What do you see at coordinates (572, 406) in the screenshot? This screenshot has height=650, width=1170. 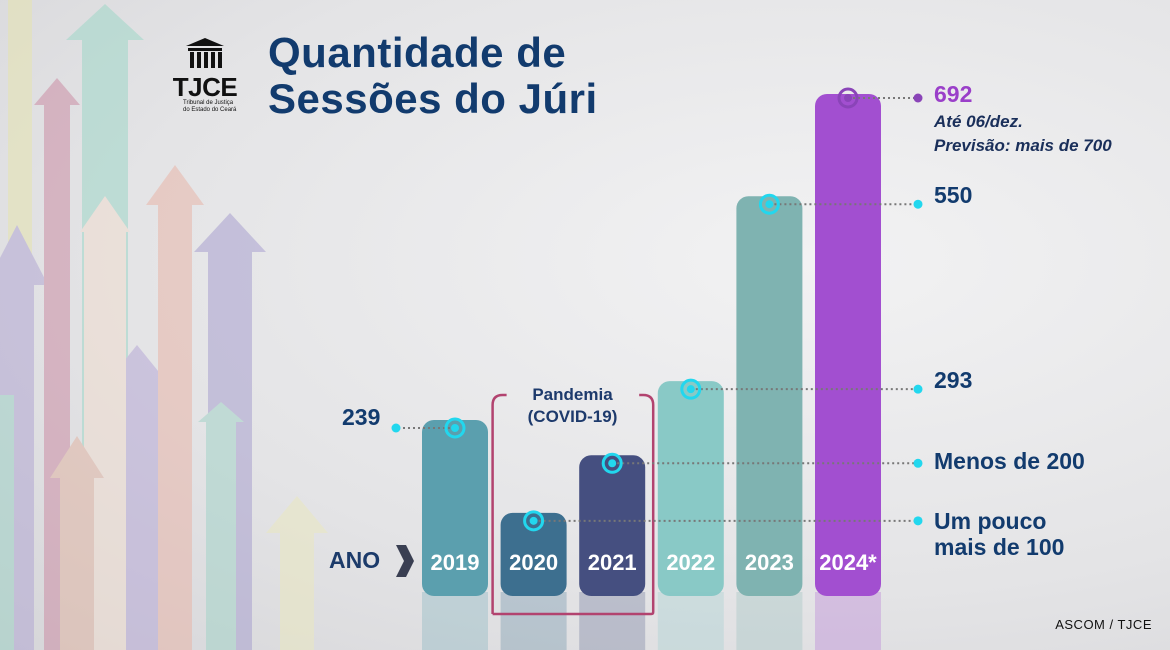 I see `pandemic-label: Pandemia (COVID-19)` at bounding box center [572, 406].